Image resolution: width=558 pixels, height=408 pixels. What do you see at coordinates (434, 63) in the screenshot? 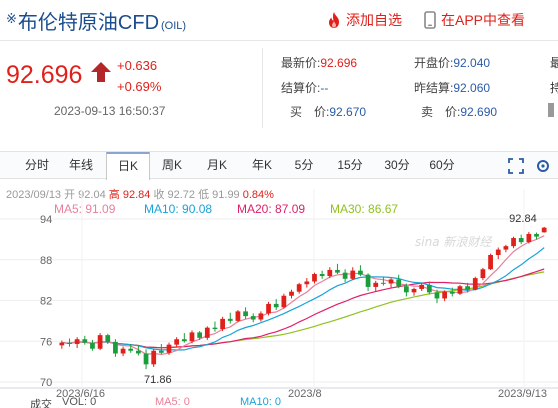
I see `field-open-label: 开盘价:` at bounding box center [434, 63].